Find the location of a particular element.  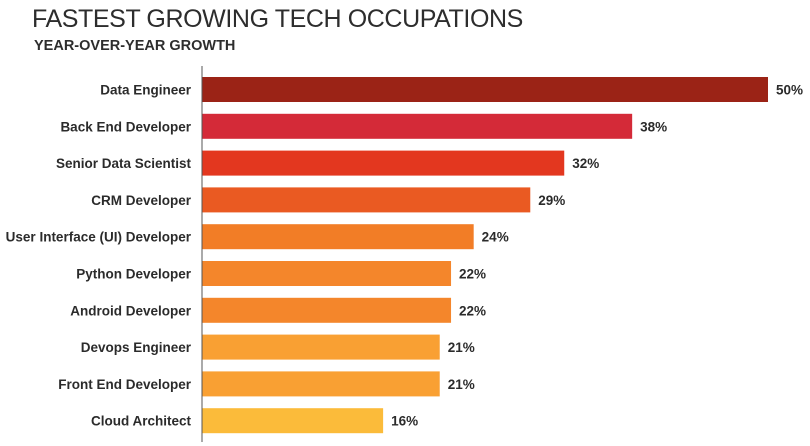

bar-python-developer is located at coordinates (327, 273).